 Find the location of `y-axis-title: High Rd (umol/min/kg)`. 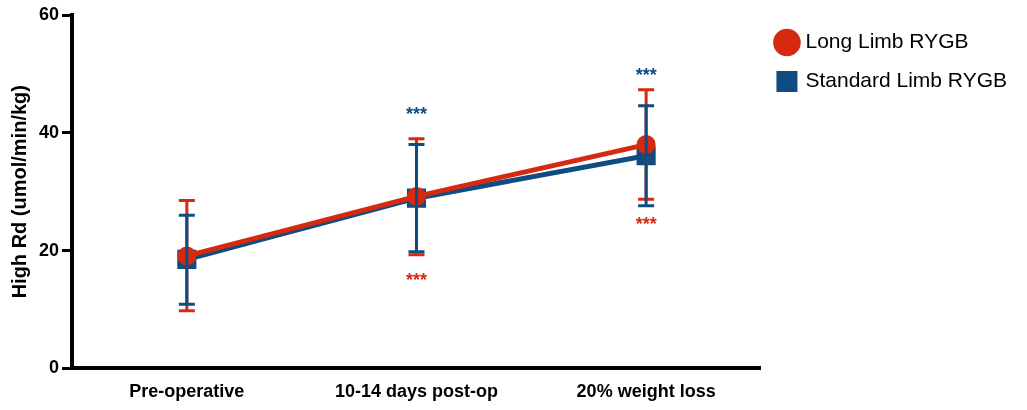

y-axis-title: High Rd (umol/min/kg) is located at coordinates (18, 192).